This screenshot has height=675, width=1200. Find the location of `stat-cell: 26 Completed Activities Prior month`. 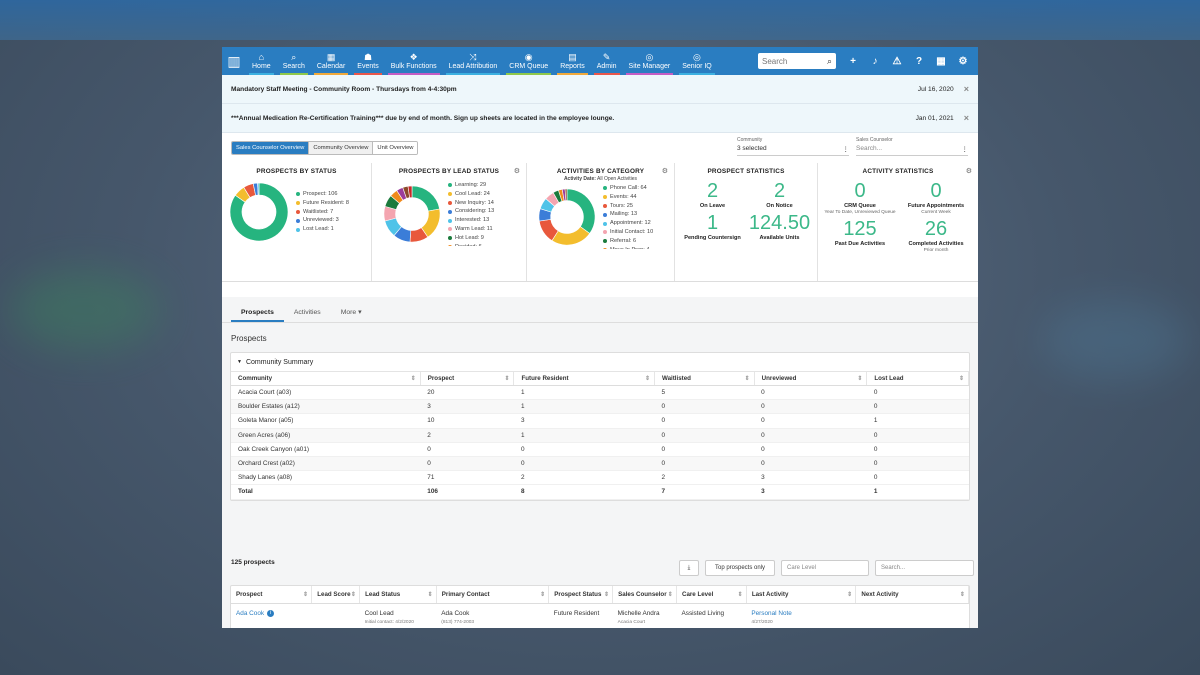

stat-cell: 26 Completed Activities Prior month is located at coordinates (936, 235).